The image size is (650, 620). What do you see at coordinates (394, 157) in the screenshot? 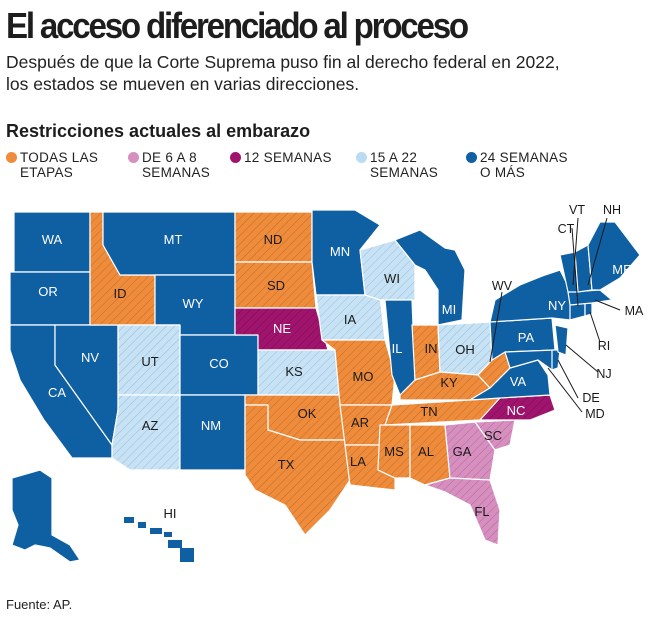
I see `legend-label-15-22-weeks-1: 15 A 22` at bounding box center [394, 157].